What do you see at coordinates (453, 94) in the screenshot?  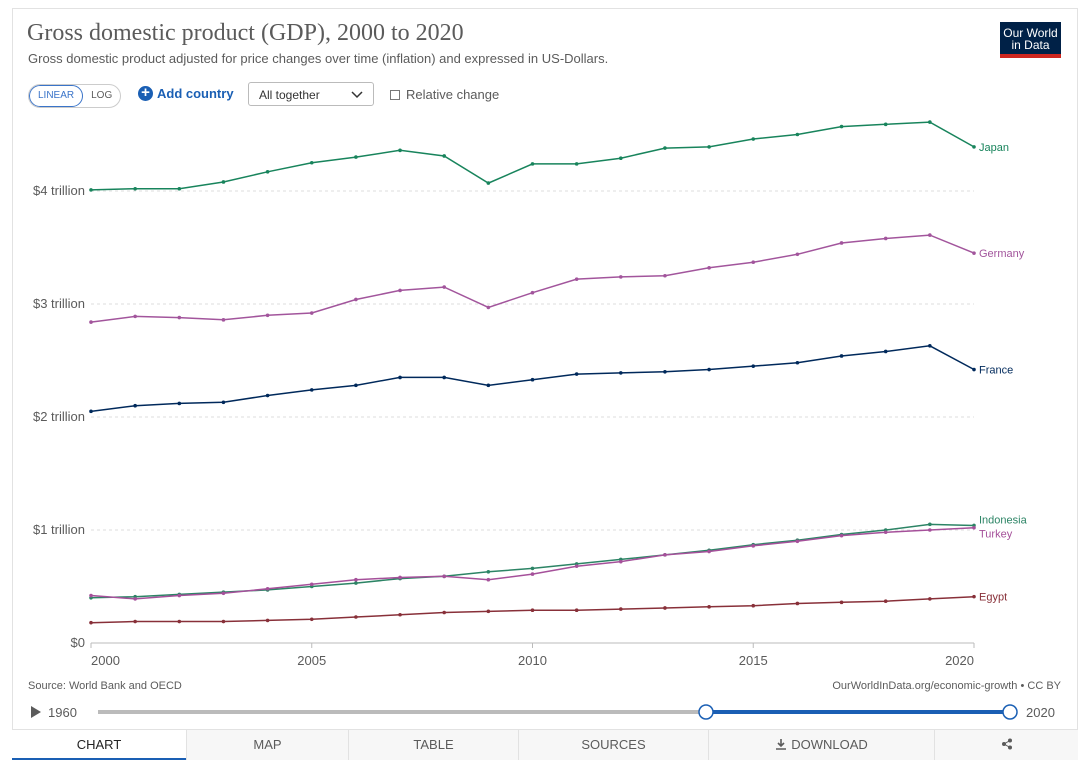 I see `relative-label: Relative change` at bounding box center [453, 94].